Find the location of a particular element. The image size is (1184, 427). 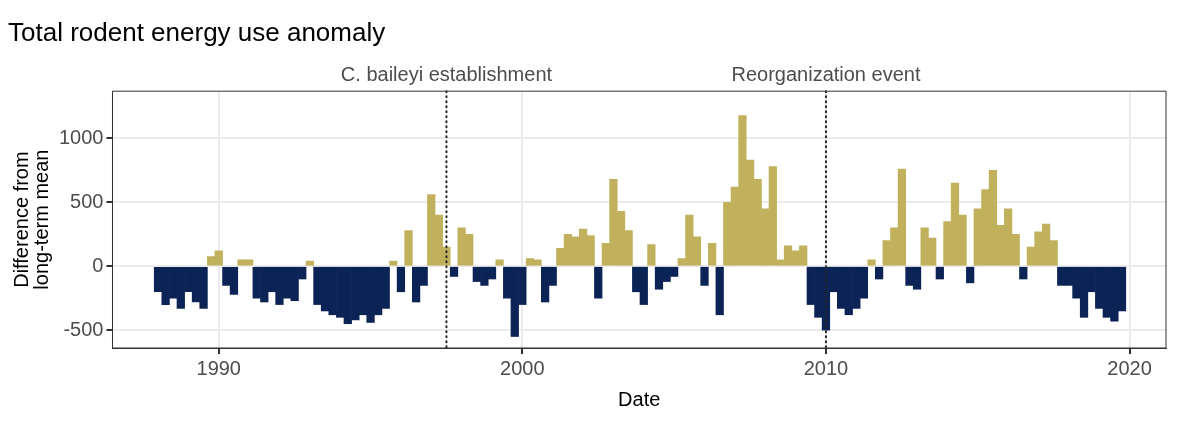

x-tick-label: 2000 is located at coordinates (522, 367).